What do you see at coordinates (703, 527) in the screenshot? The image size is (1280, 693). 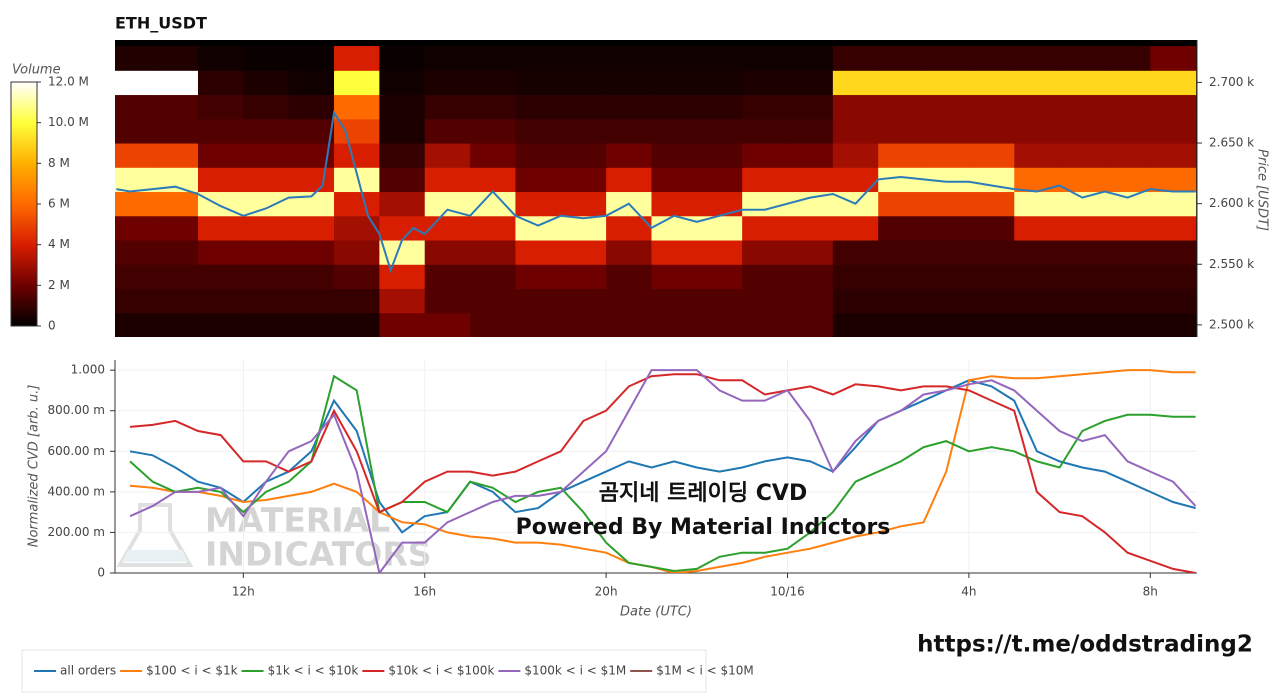 I see `annotation: Powered By Material Indictors` at bounding box center [703, 527].